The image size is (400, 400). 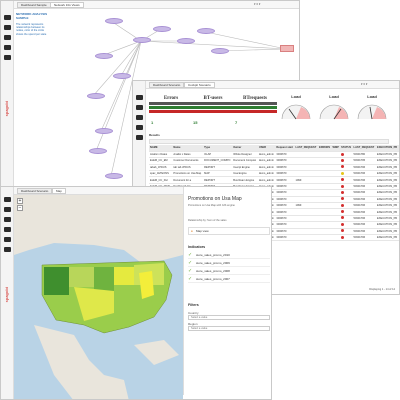 What do you see at coordinates (346, 148) in the screenshot?
I see `column-header: STATUS` at bounding box center [346, 148].